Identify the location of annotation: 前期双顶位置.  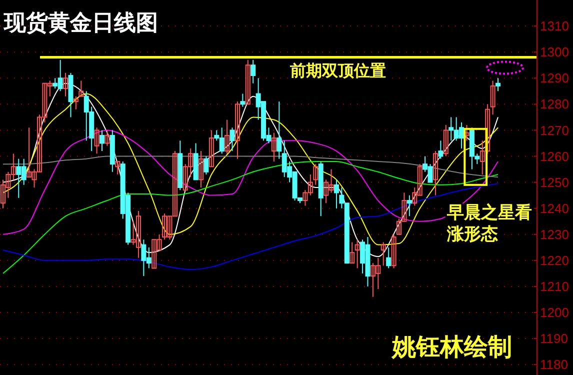
(337, 70).